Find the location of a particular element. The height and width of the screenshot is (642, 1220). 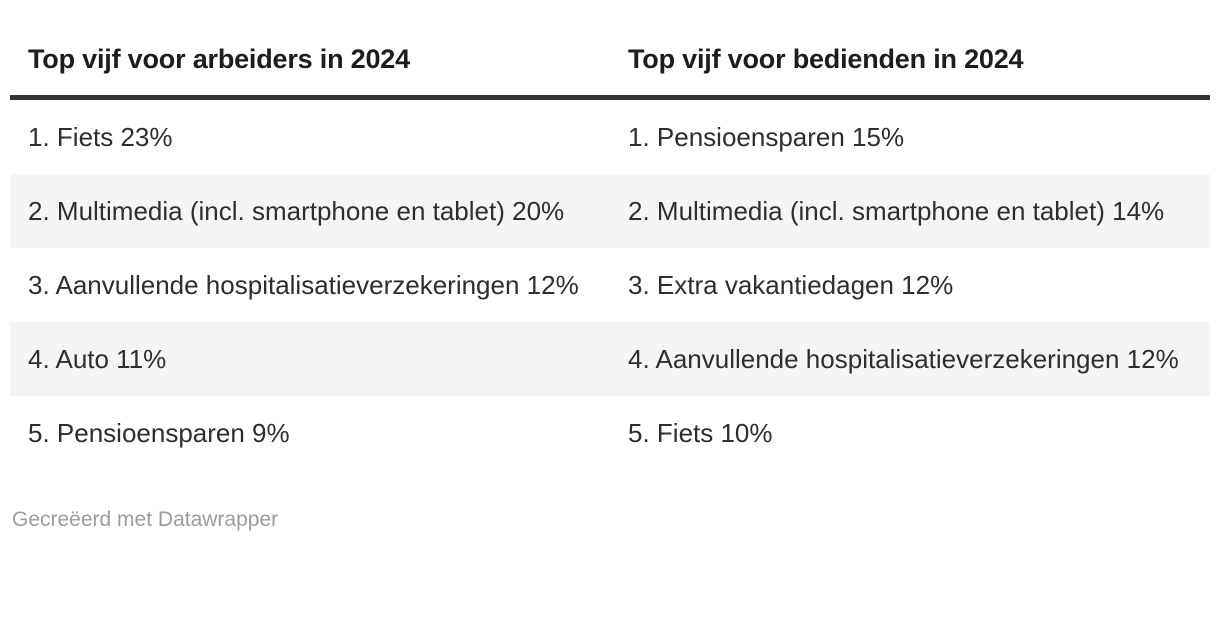

cell-bedienden-rank-3: 3. Extra vakantiedagen 12% is located at coordinates (791, 285).